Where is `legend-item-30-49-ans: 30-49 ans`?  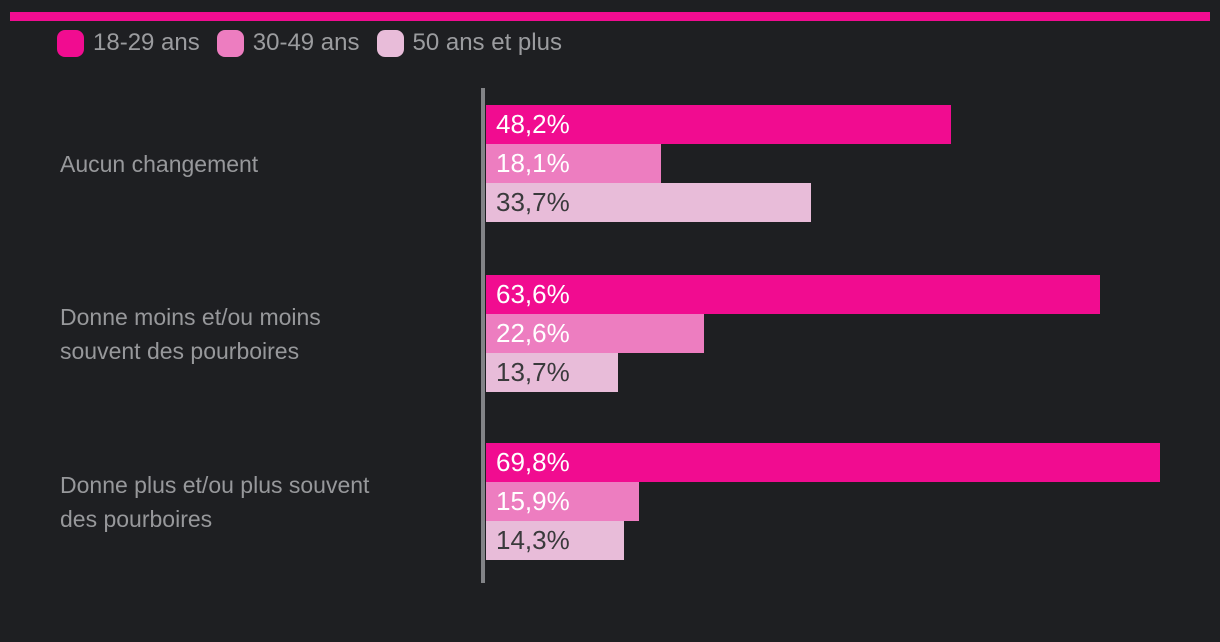 legend-item-30-49-ans: 30-49 ans is located at coordinates (288, 43).